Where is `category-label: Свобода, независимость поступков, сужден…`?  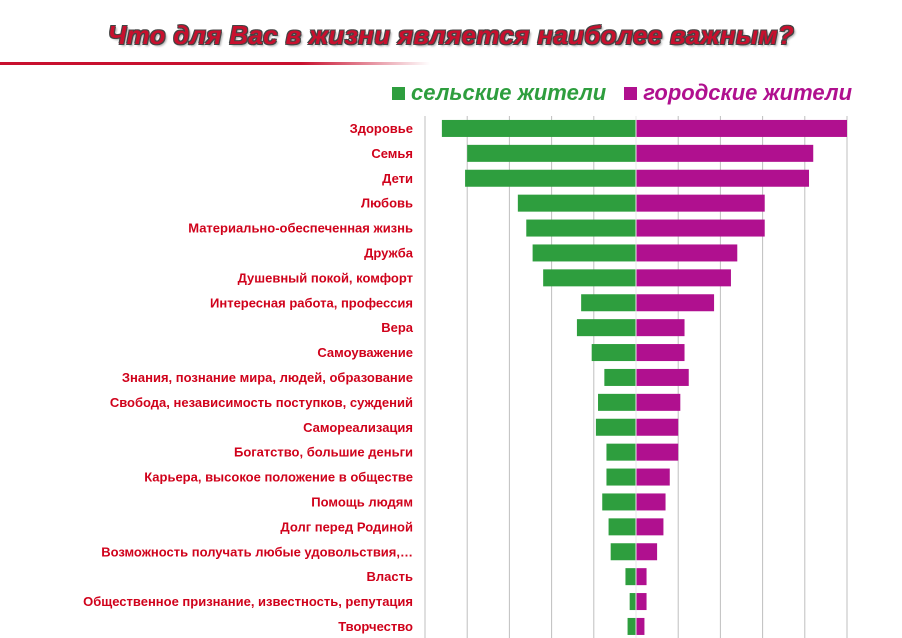
category-label: Свобода, независимость поступков, сужден… is located at coordinates (261, 402).